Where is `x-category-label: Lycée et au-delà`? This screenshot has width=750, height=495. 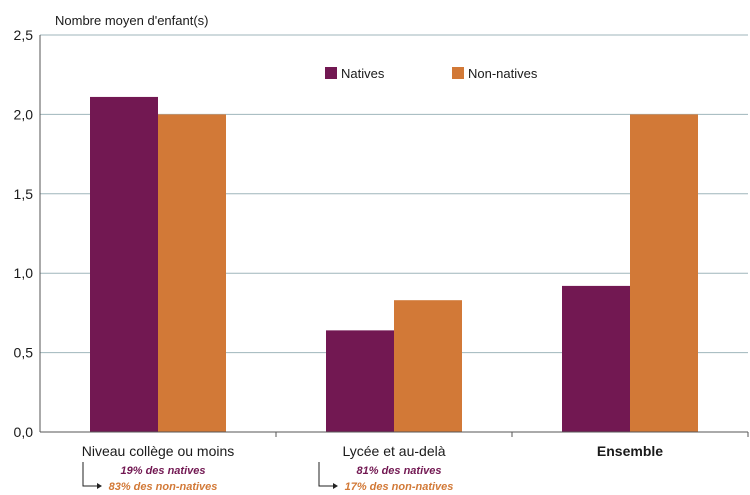
x-category-label: Lycée et au-delà is located at coordinates (394, 451).